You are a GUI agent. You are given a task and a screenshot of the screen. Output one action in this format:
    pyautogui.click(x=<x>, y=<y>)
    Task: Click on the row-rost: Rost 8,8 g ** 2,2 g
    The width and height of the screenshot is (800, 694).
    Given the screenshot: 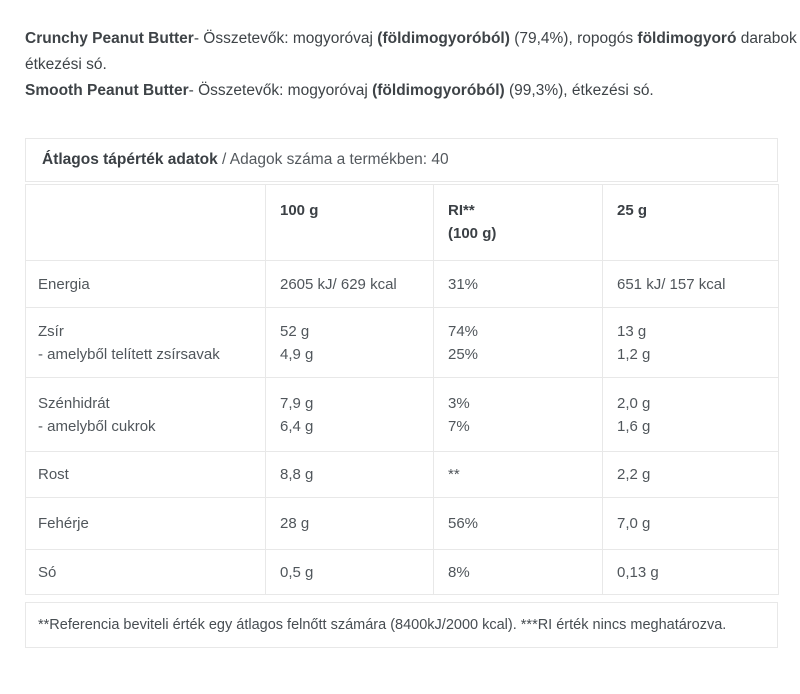 What is the action you would take?
    pyautogui.click(x=402, y=474)
    